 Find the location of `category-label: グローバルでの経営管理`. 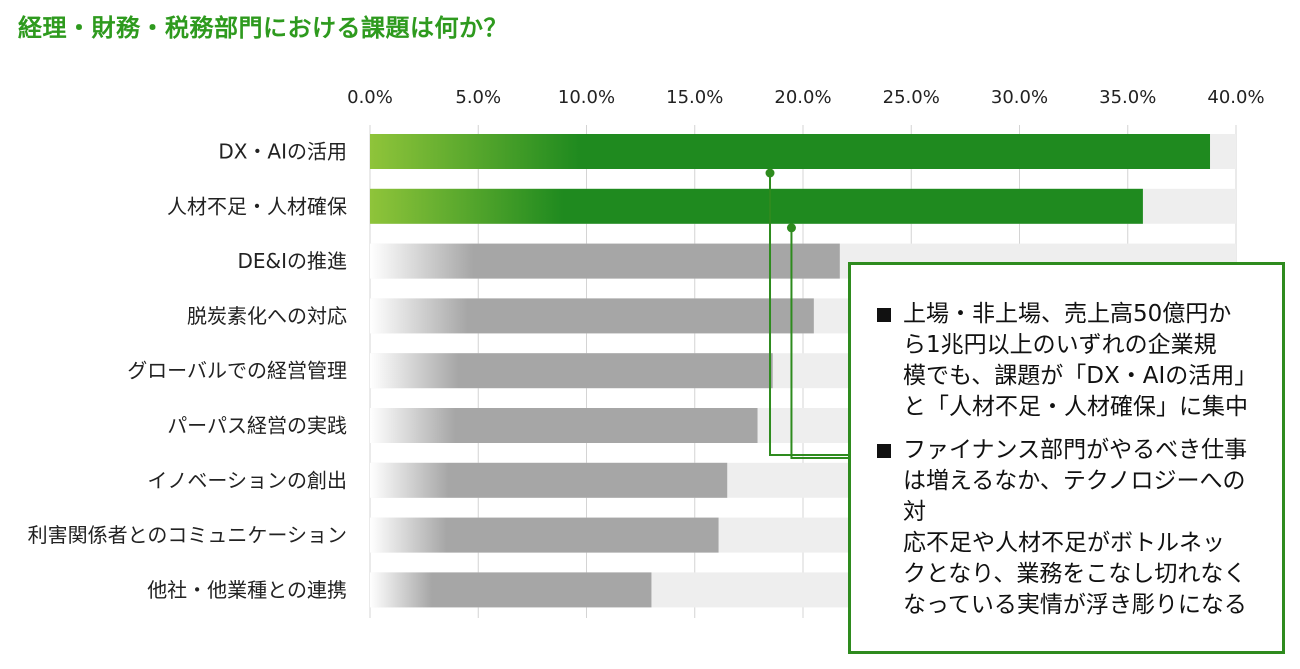

category-label: グローバルでの経営管理 is located at coordinates (237, 371).